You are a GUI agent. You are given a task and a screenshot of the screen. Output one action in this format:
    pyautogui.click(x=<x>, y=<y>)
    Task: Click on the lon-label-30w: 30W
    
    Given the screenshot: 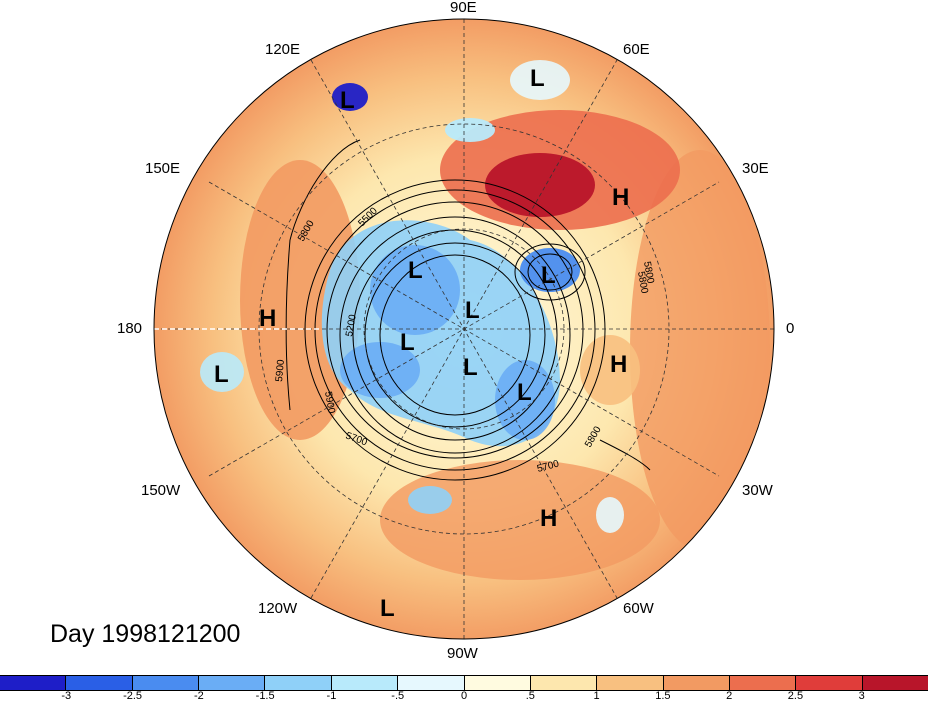 What is the action you would take?
    pyautogui.click(x=757, y=490)
    